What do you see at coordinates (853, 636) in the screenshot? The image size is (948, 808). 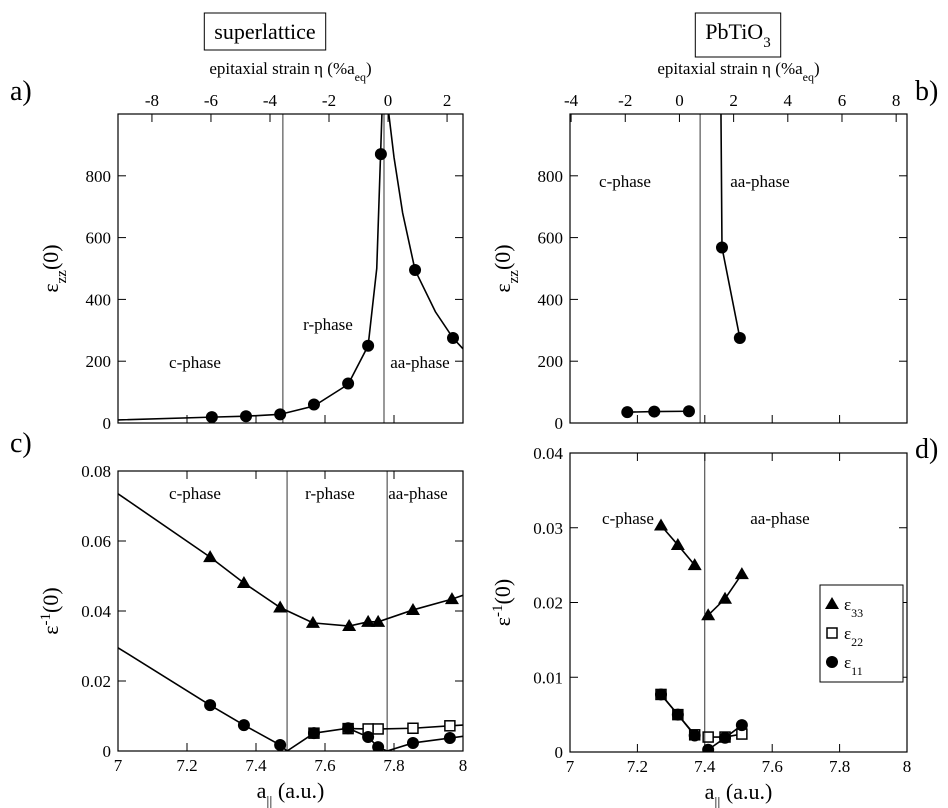 I see `legend-label: ε22` at bounding box center [853, 636].